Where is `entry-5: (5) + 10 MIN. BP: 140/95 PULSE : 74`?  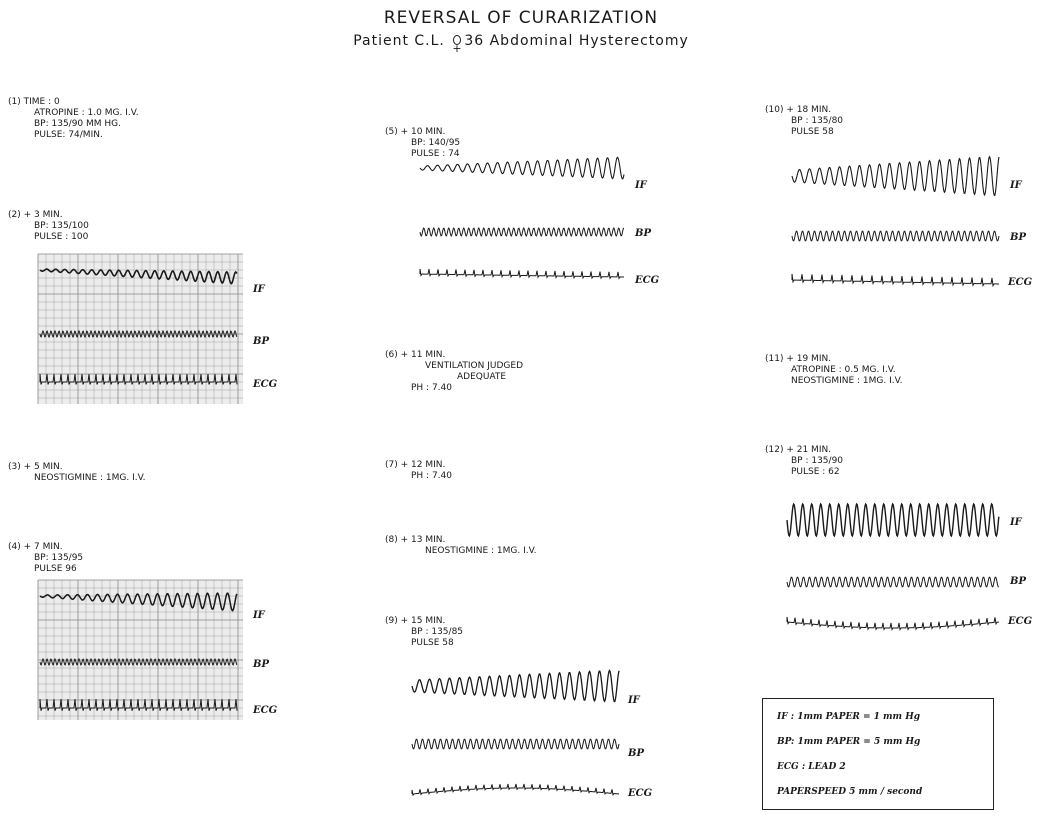
entry-5: (5) + 10 MIN. BP: 140/95 PULSE : 74 is located at coordinates (423, 143).